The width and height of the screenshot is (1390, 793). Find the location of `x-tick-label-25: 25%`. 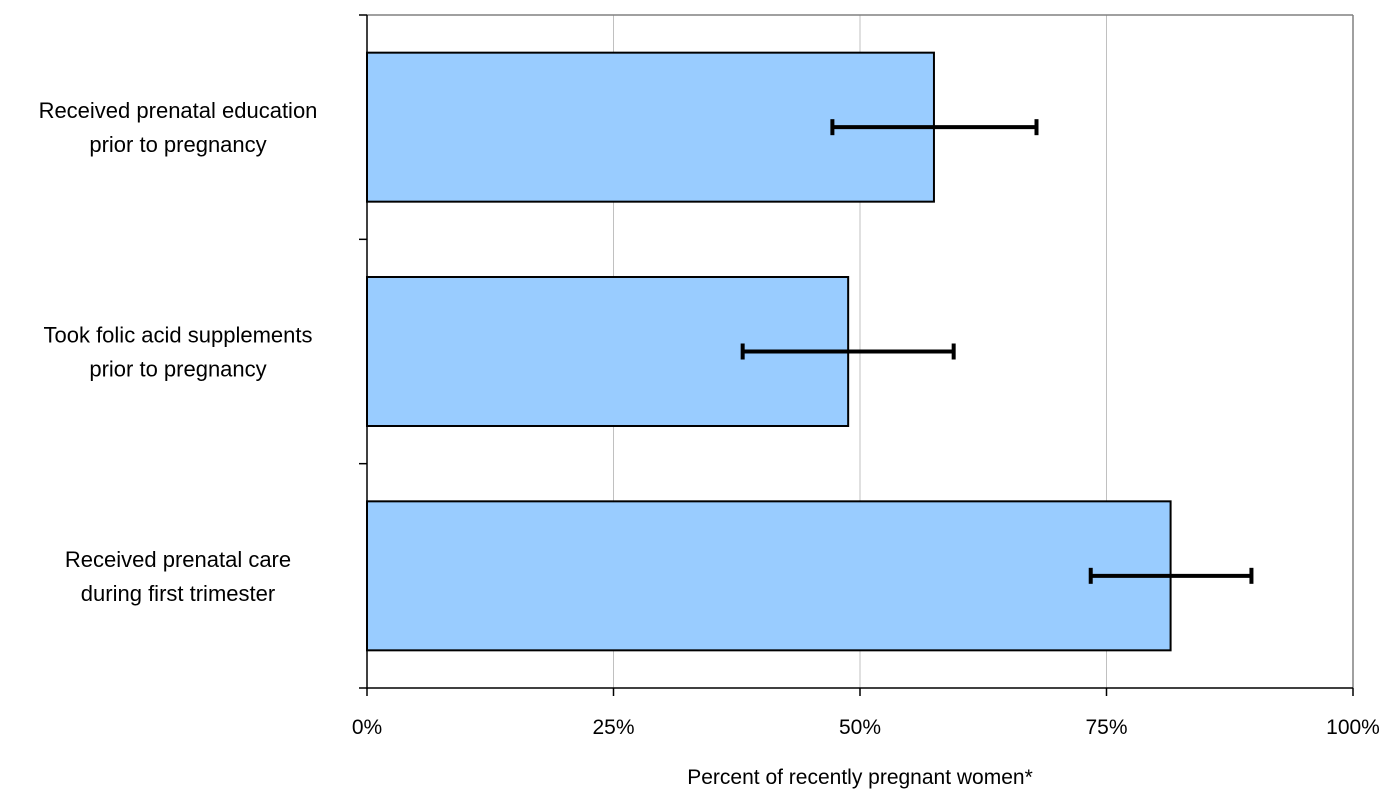

x-tick-label-25: 25% is located at coordinates (613, 727).